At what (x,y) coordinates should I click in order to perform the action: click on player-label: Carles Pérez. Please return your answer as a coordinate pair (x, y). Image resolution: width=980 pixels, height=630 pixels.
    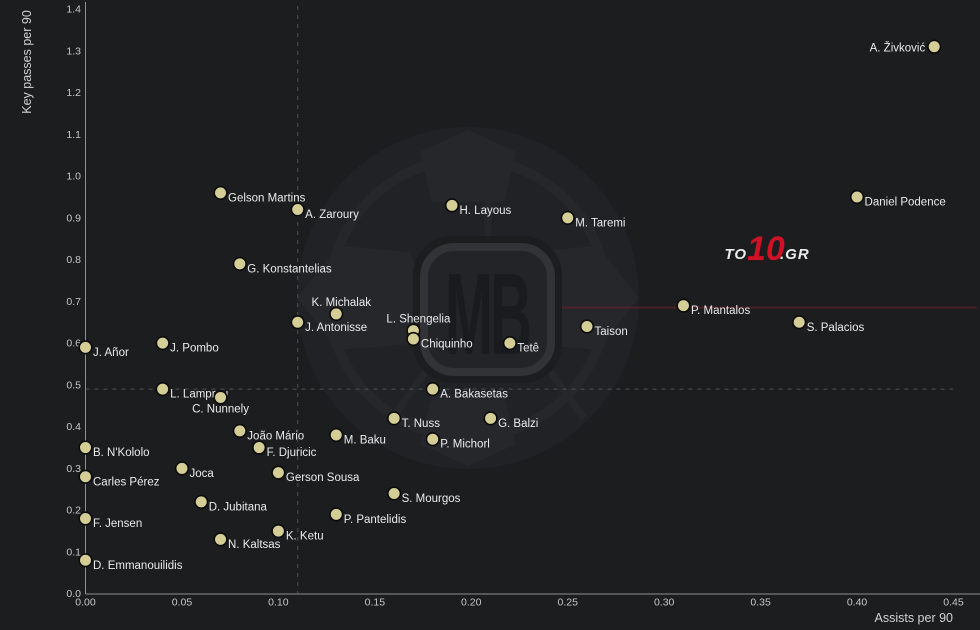
    Looking at the image, I should click on (126, 482).